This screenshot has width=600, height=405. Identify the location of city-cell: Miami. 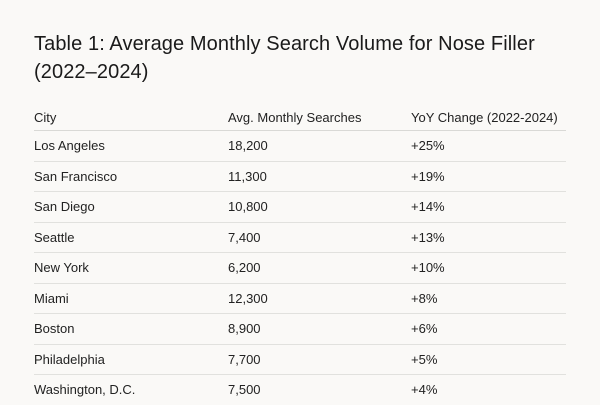
(131, 298).